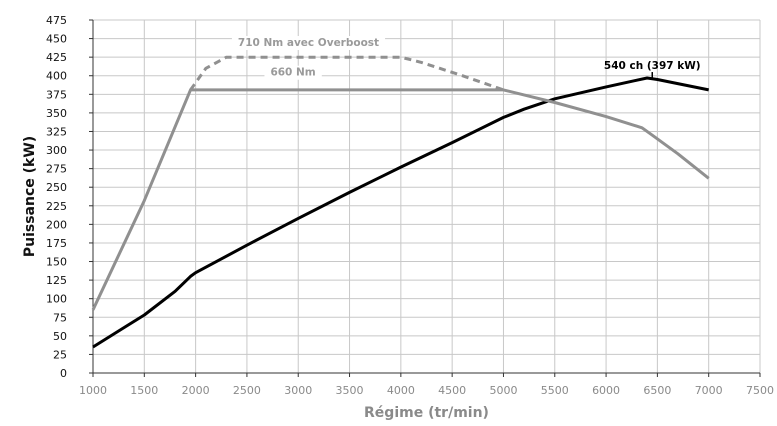  I want to click on y-tick-label: 125, so click(56, 280).